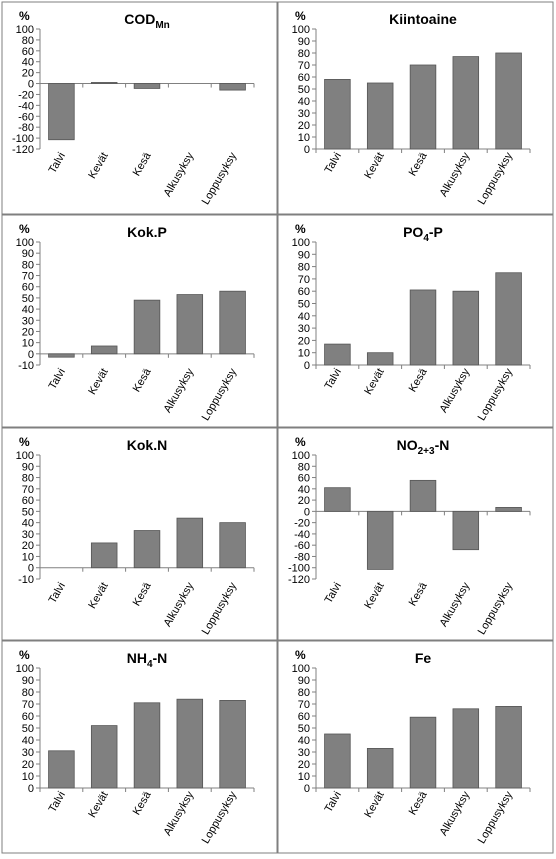 The image size is (556, 859). Describe the element at coordinates (160, 658) in the screenshot. I see `title-tail: -N` at that location.